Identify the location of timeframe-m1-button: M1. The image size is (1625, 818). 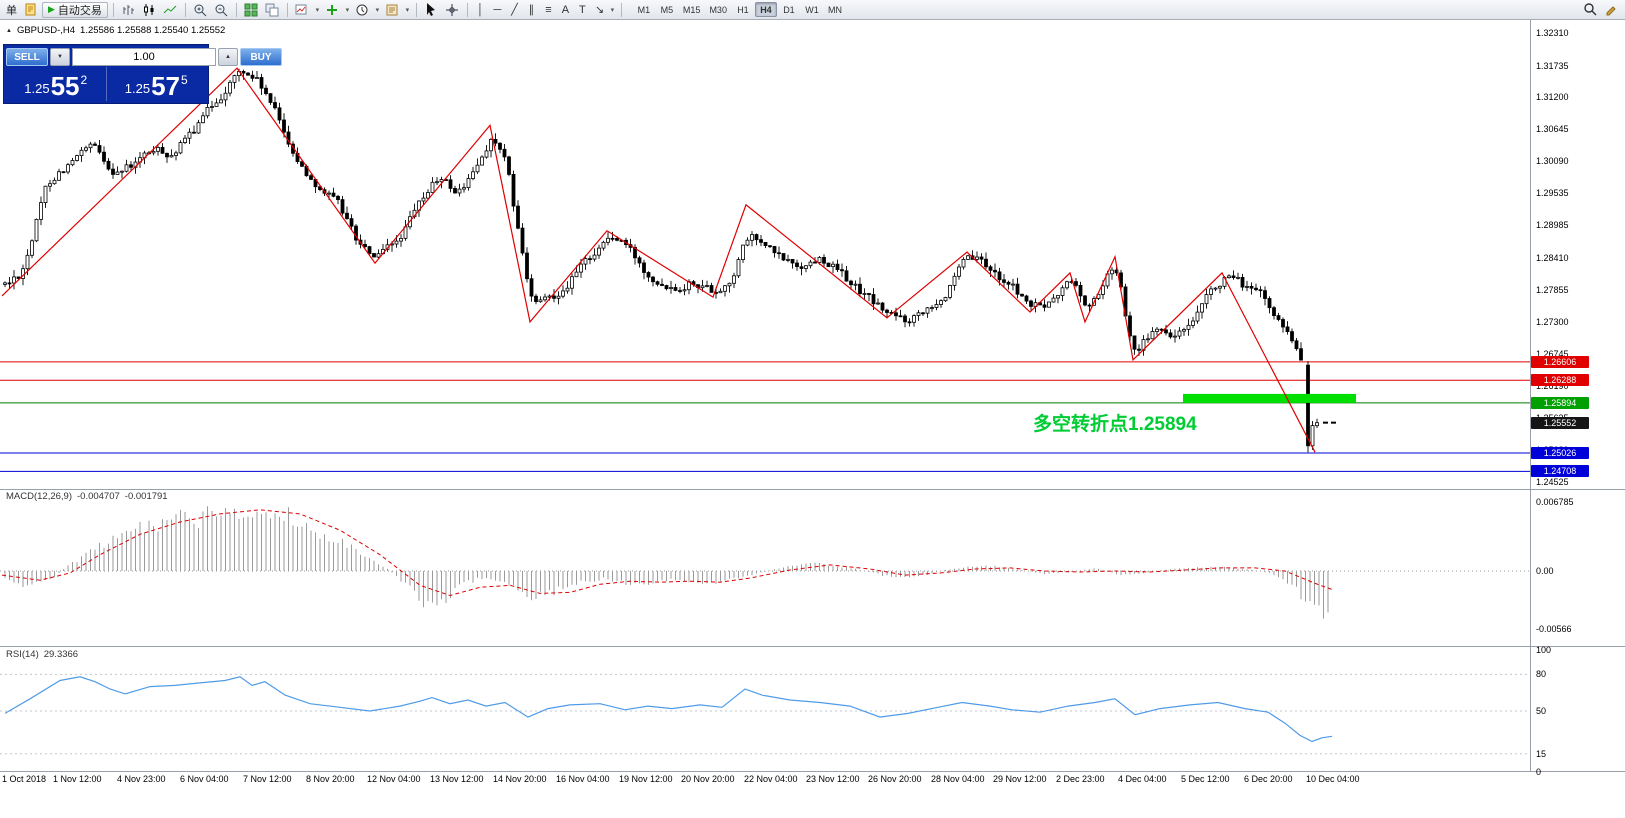
(644, 9).